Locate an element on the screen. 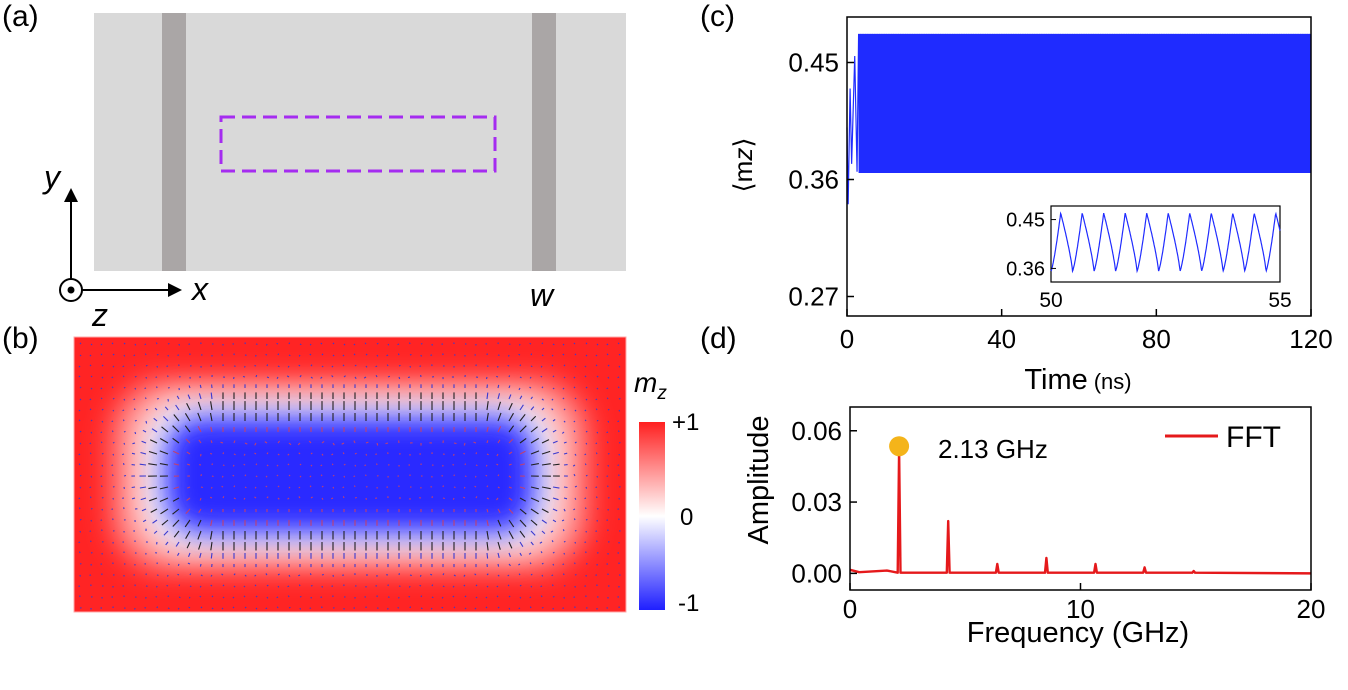 This screenshot has height=690, width=1348. c-inset-x-tick-label: 50 is located at coordinates (1050, 300).